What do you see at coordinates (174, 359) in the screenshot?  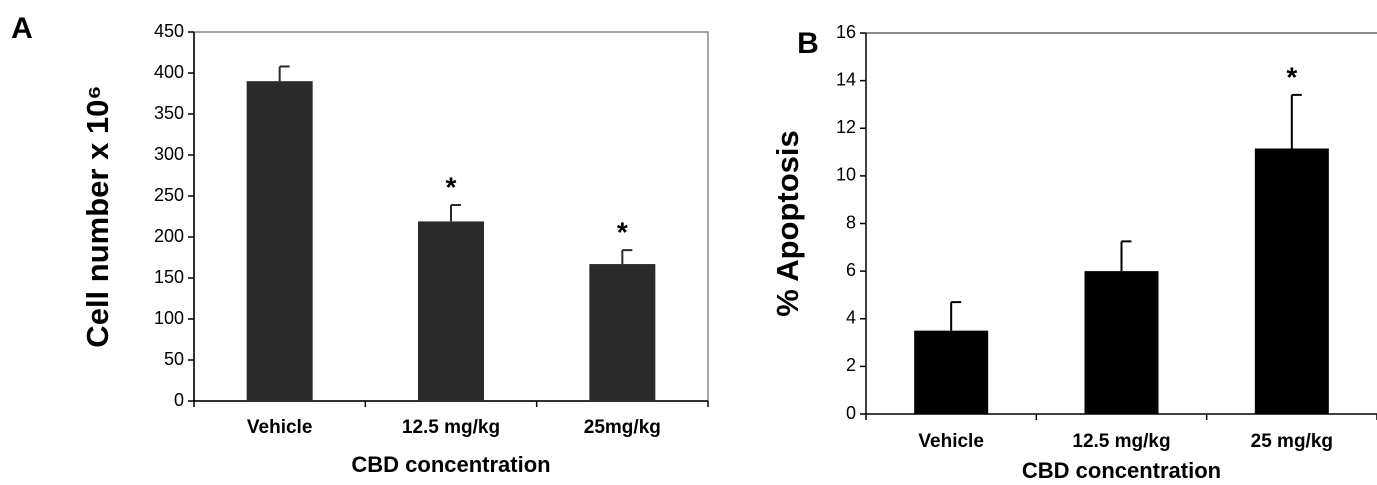 I see `y-tick-label: 50` at bounding box center [174, 359].